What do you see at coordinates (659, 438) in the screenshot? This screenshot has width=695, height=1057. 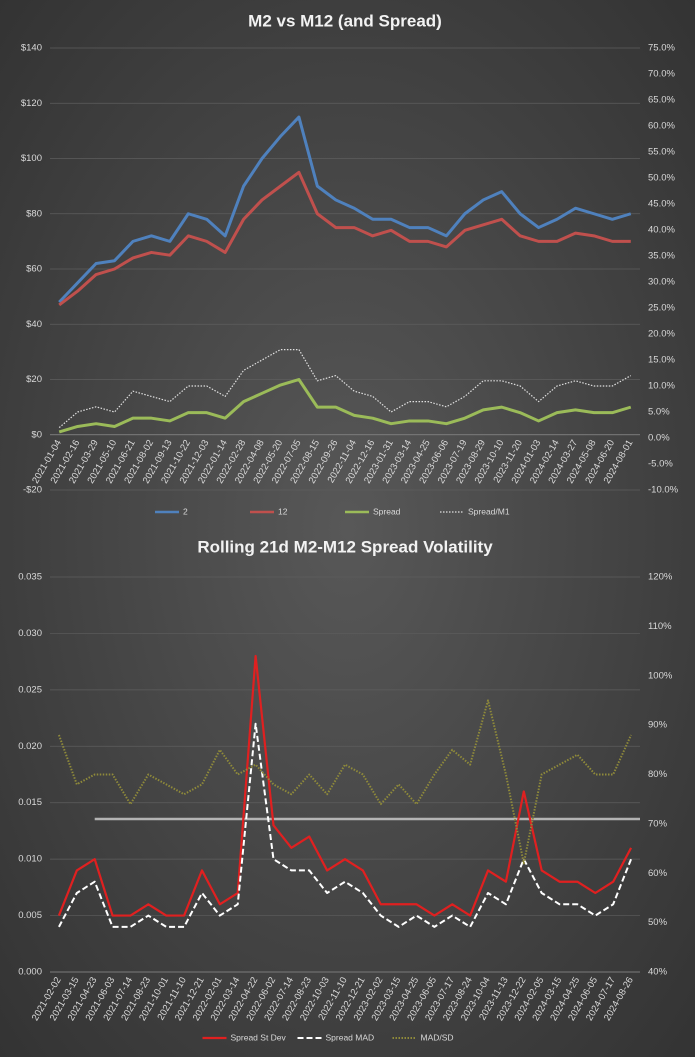 I see `y2-tick-label: 0.0%` at bounding box center [659, 438].